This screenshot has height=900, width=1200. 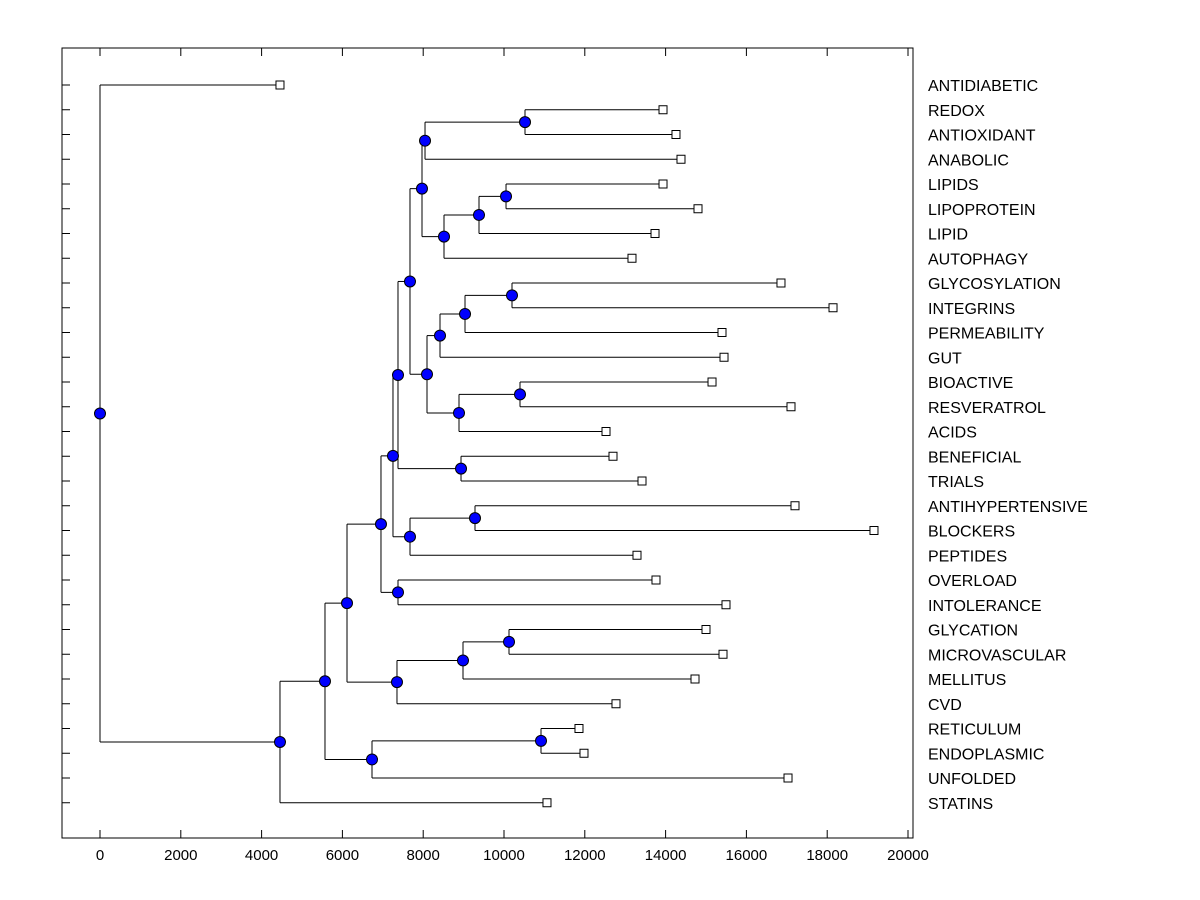 I want to click on x-tick-label: 16000, so click(x=747, y=855).